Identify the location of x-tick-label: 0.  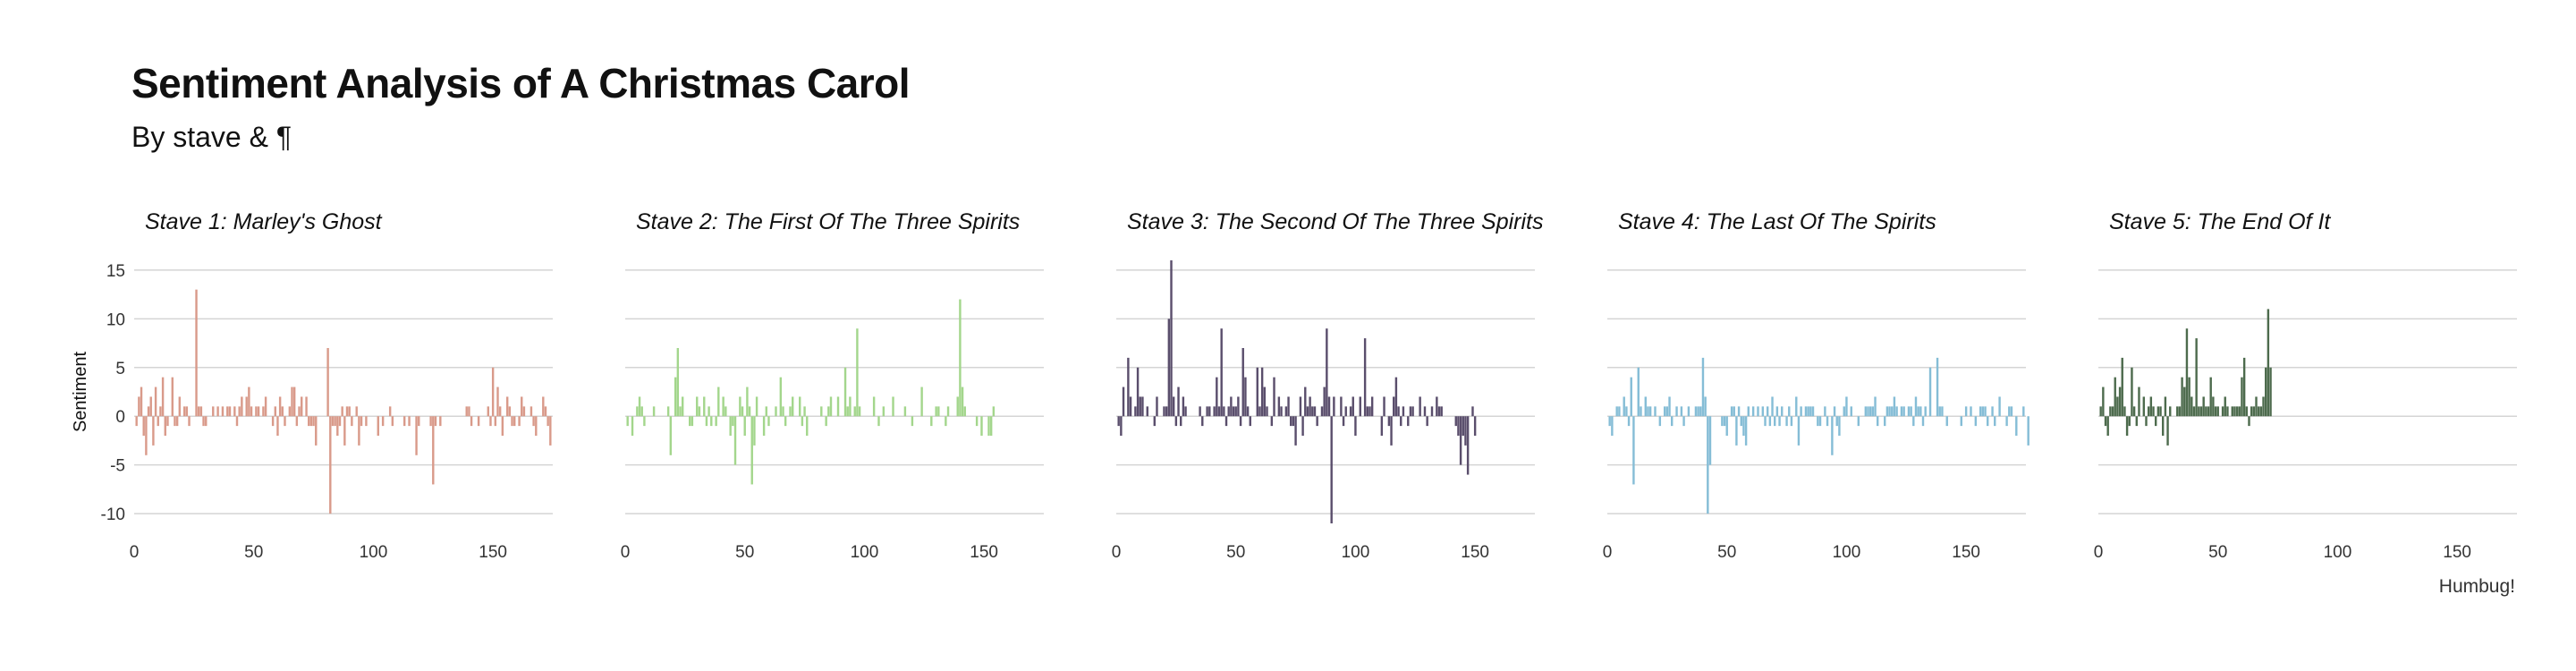
(1608, 553).